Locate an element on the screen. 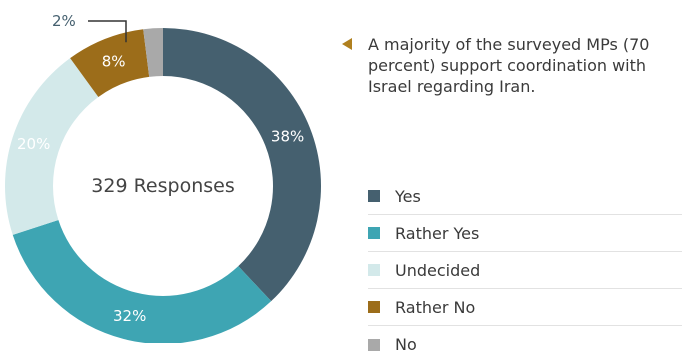  legend-label: Rather No is located at coordinates (435, 307).